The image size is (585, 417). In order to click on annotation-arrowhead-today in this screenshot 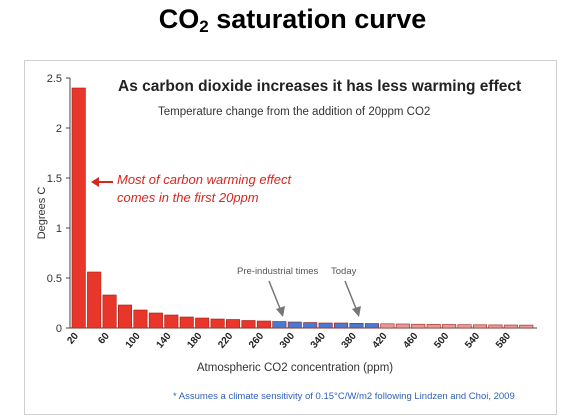, I will do `click(356, 311)`.